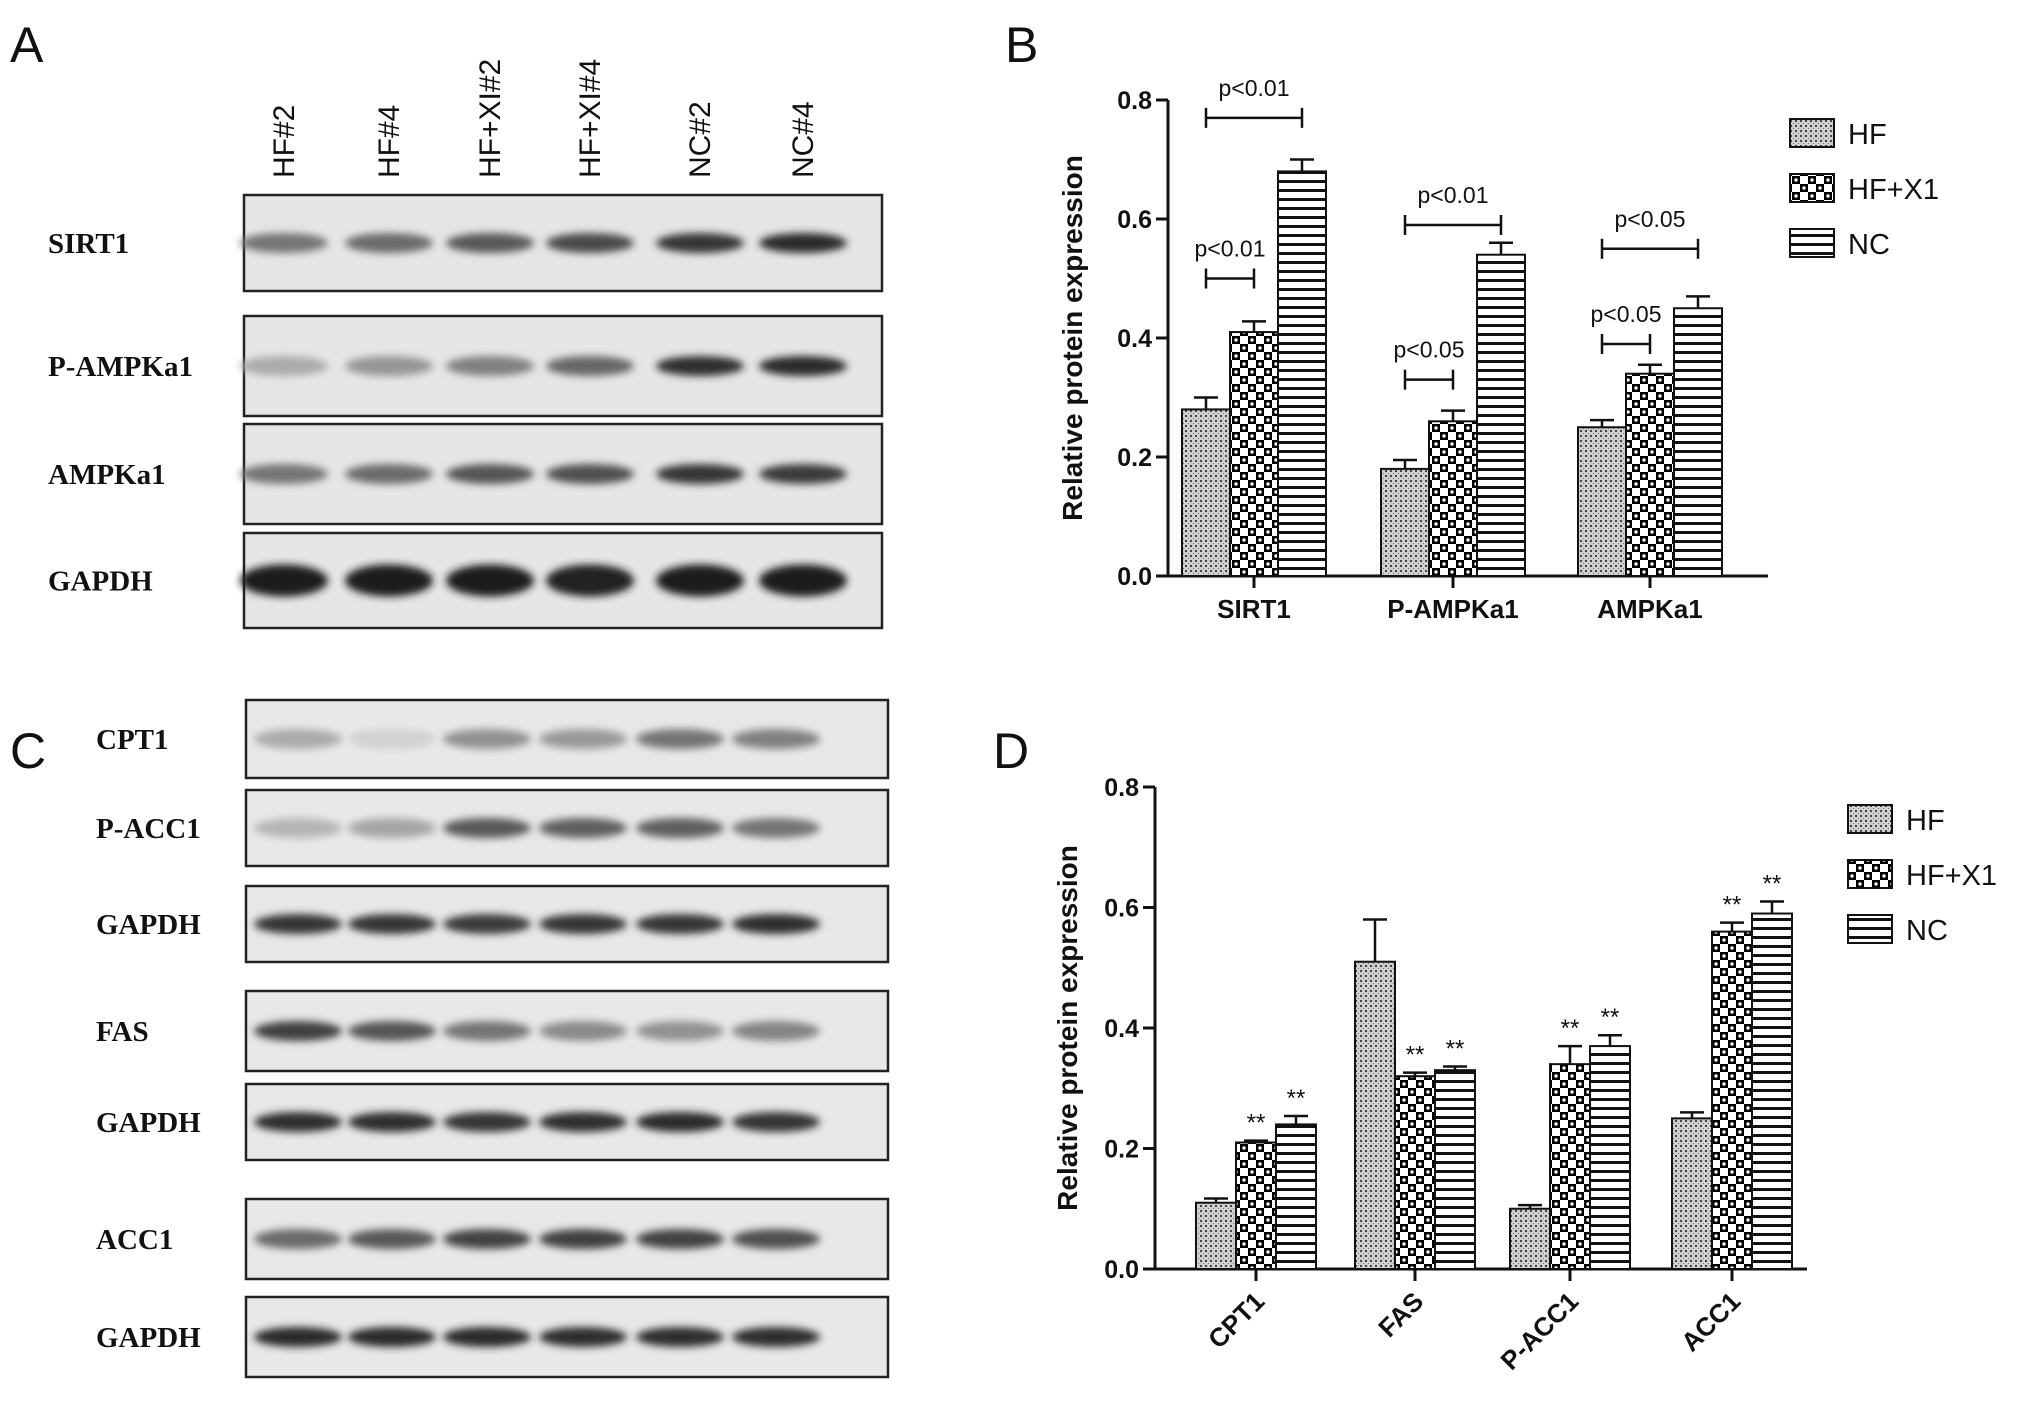 The width and height of the screenshot is (2031, 1416). I want to click on x-category-label: P-ACC1, so click(1540, 1331).